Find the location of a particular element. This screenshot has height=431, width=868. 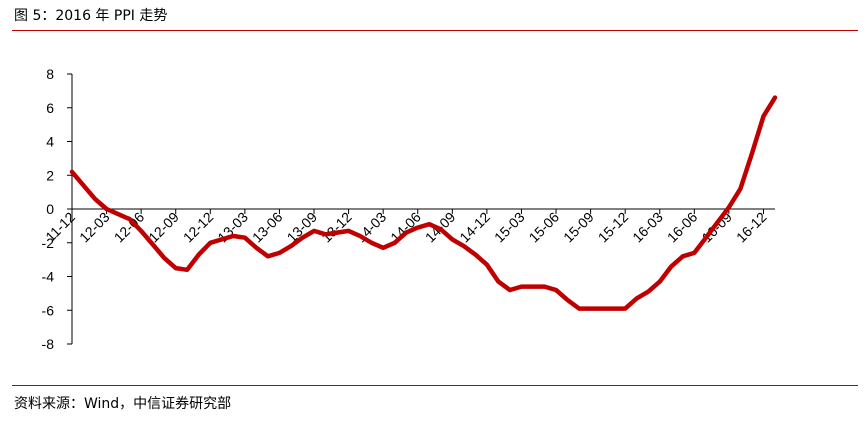

x-tick-label: 12-12 is located at coordinates (198, 227).